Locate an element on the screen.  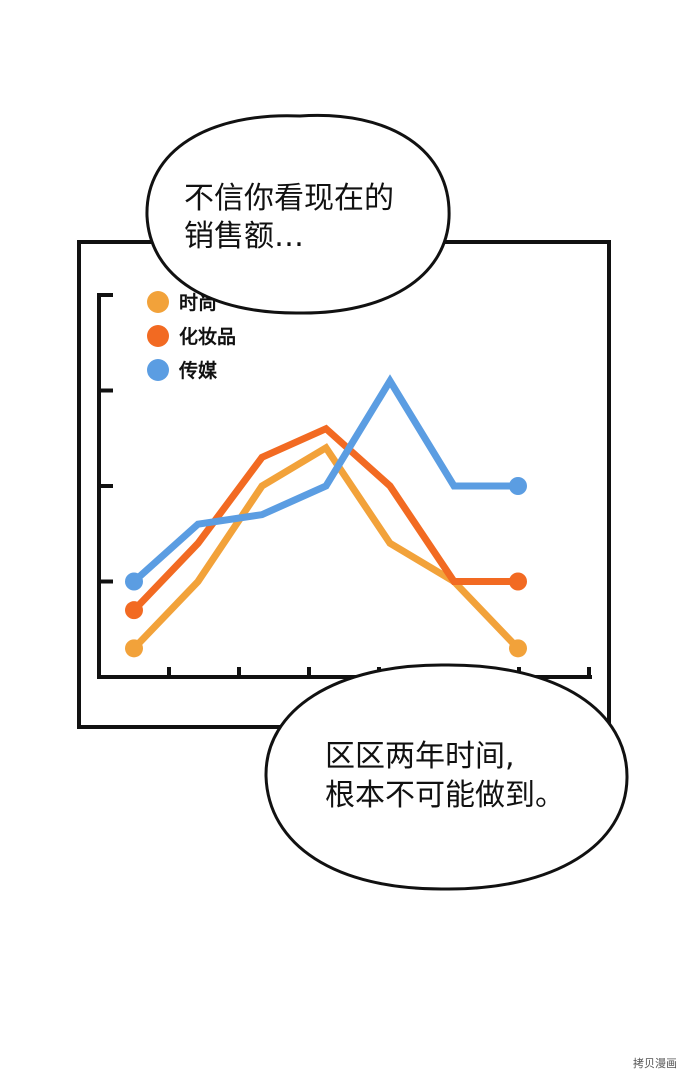
speech-bubble-top-outline is located at coordinates (298, 214).